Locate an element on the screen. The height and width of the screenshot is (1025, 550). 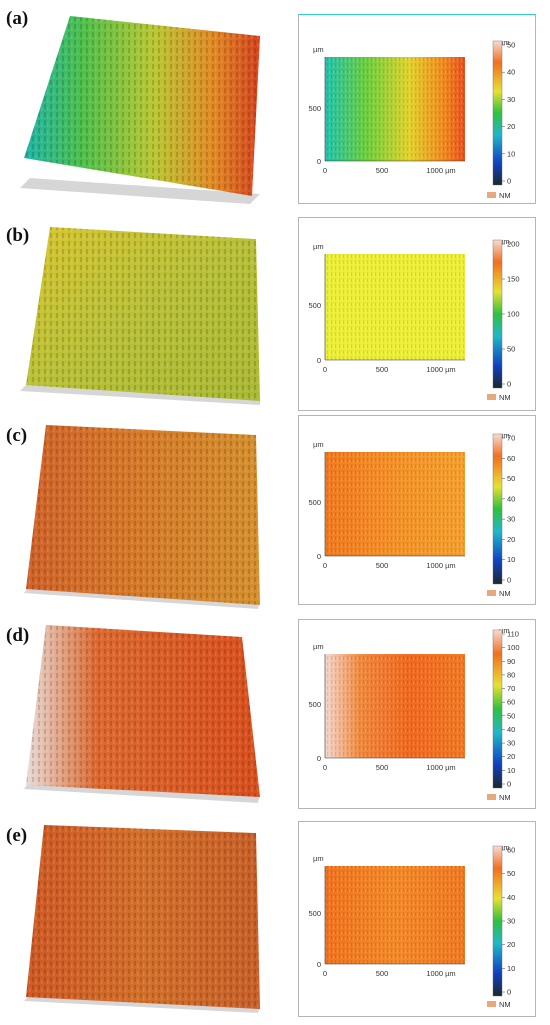
color-scale-ticks: 70 60 50 40 30 20 10 0 is located at coordinates (508, 509).